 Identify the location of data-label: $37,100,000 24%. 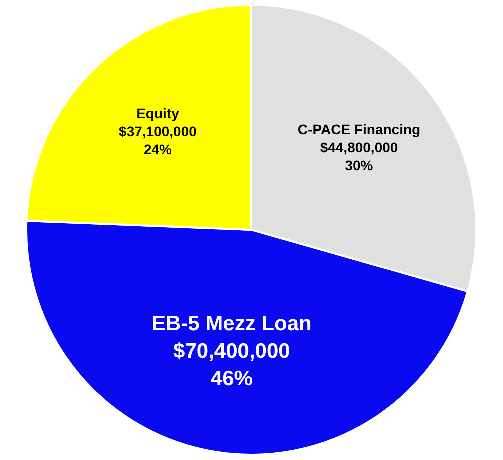
(158, 141).